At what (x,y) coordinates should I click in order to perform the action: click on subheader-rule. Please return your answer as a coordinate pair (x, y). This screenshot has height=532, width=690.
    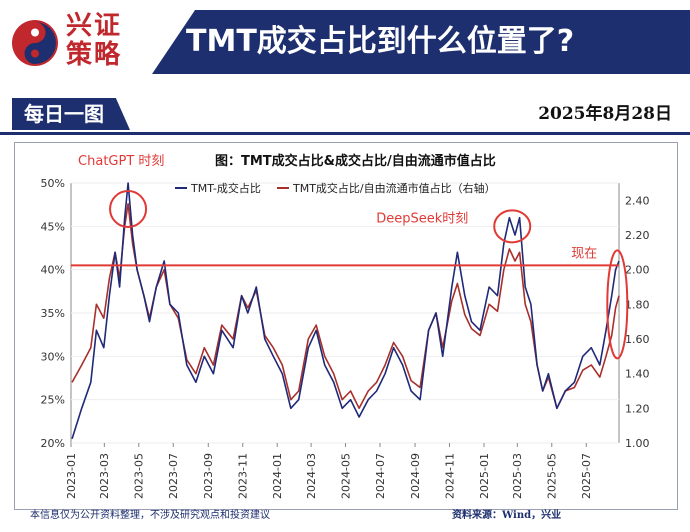
    Looking at the image, I should click on (345, 115).